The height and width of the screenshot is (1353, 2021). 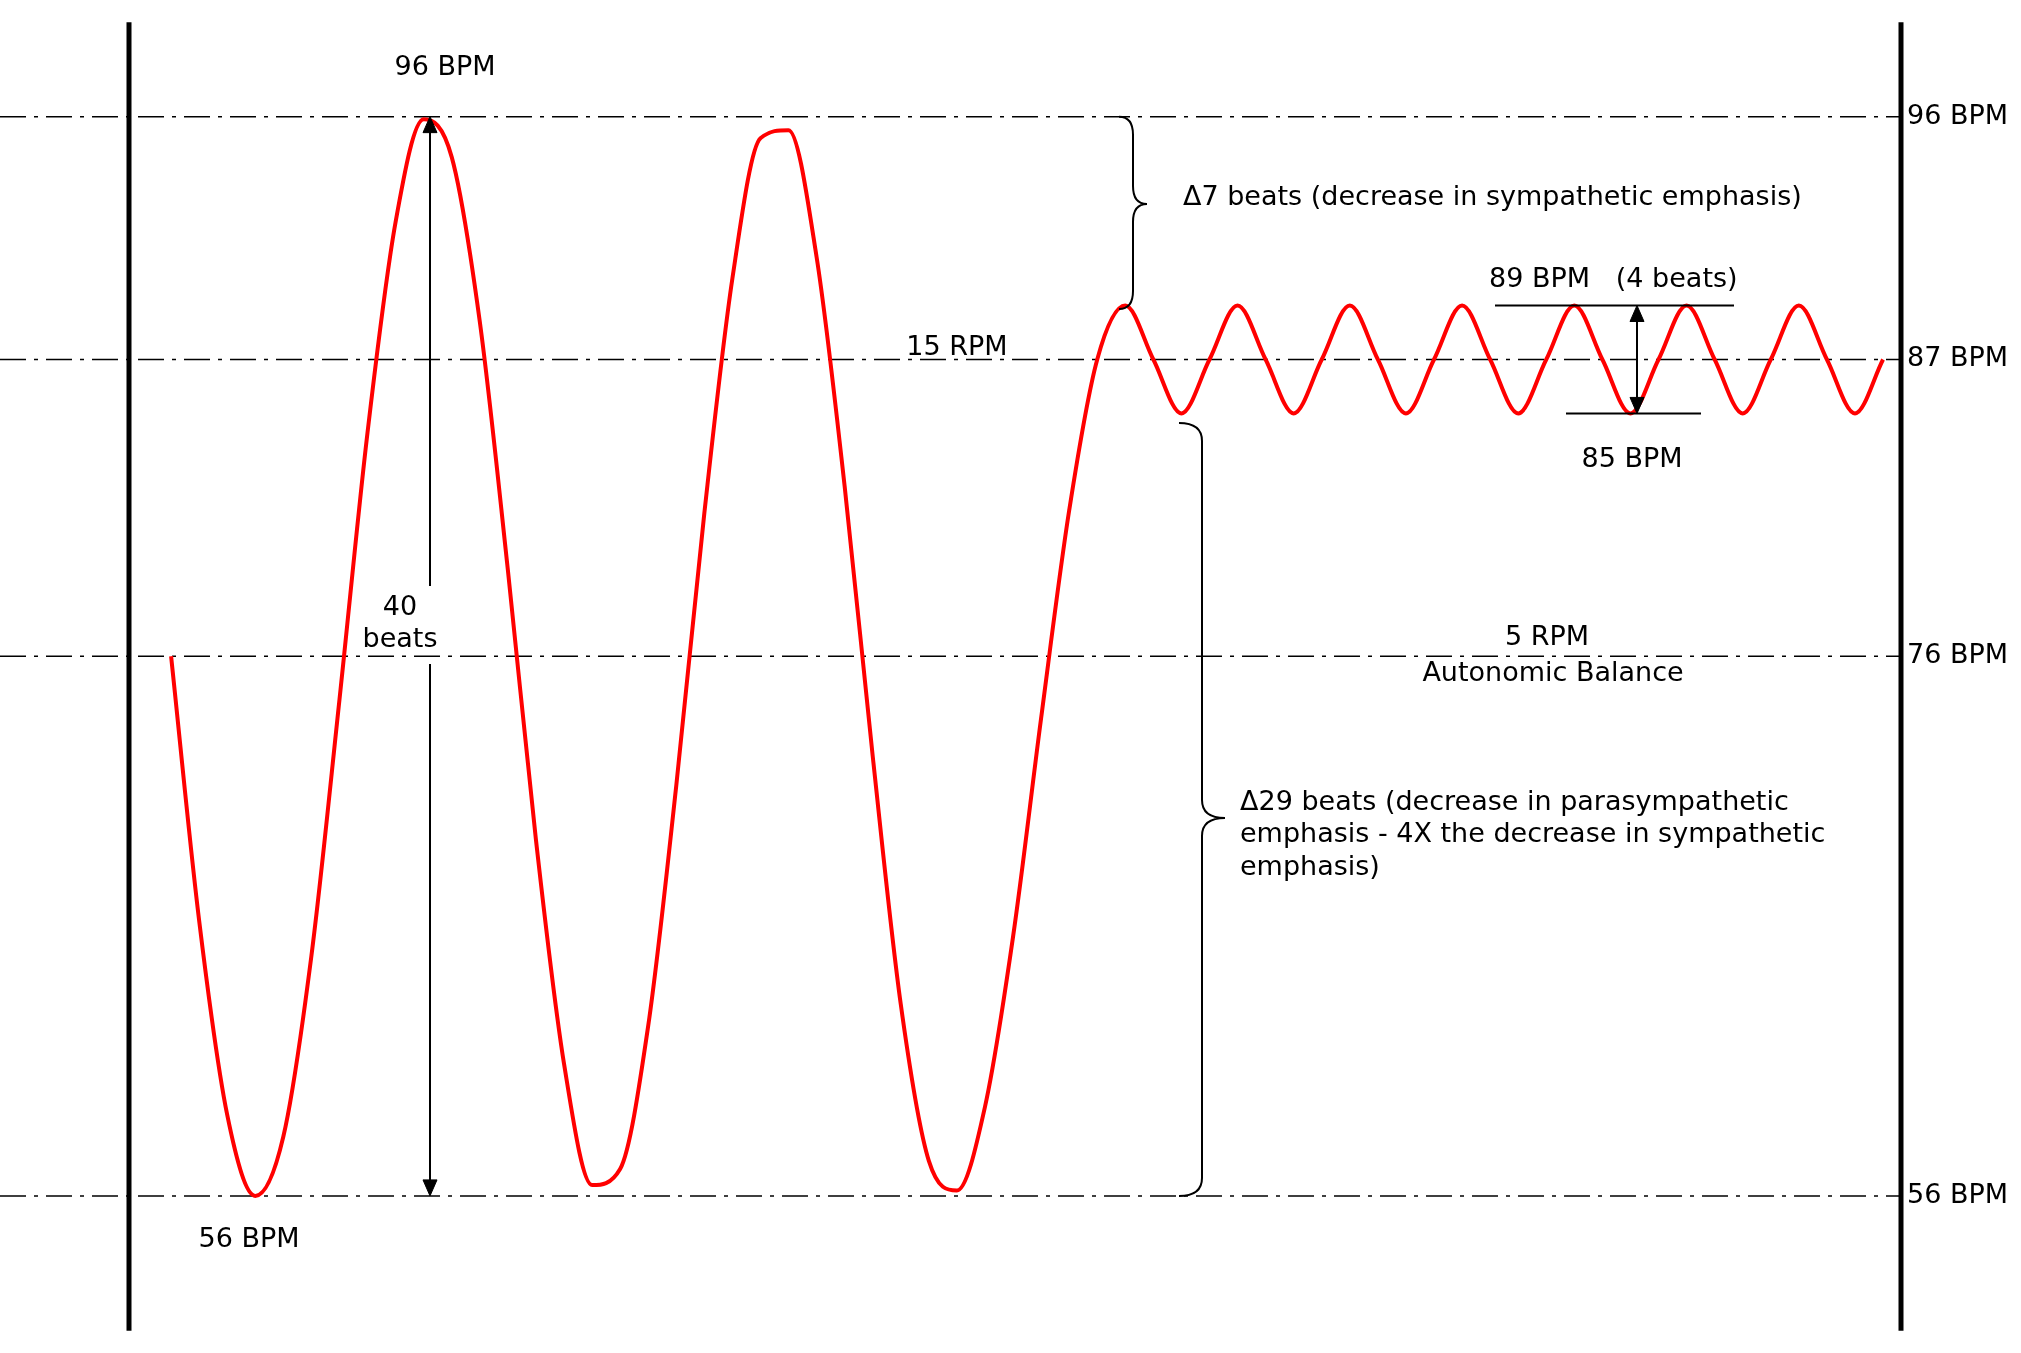 What do you see at coordinates (1632, 458) in the screenshot?
I see `annotation: 85 BPM` at bounding box center [1632, 458].